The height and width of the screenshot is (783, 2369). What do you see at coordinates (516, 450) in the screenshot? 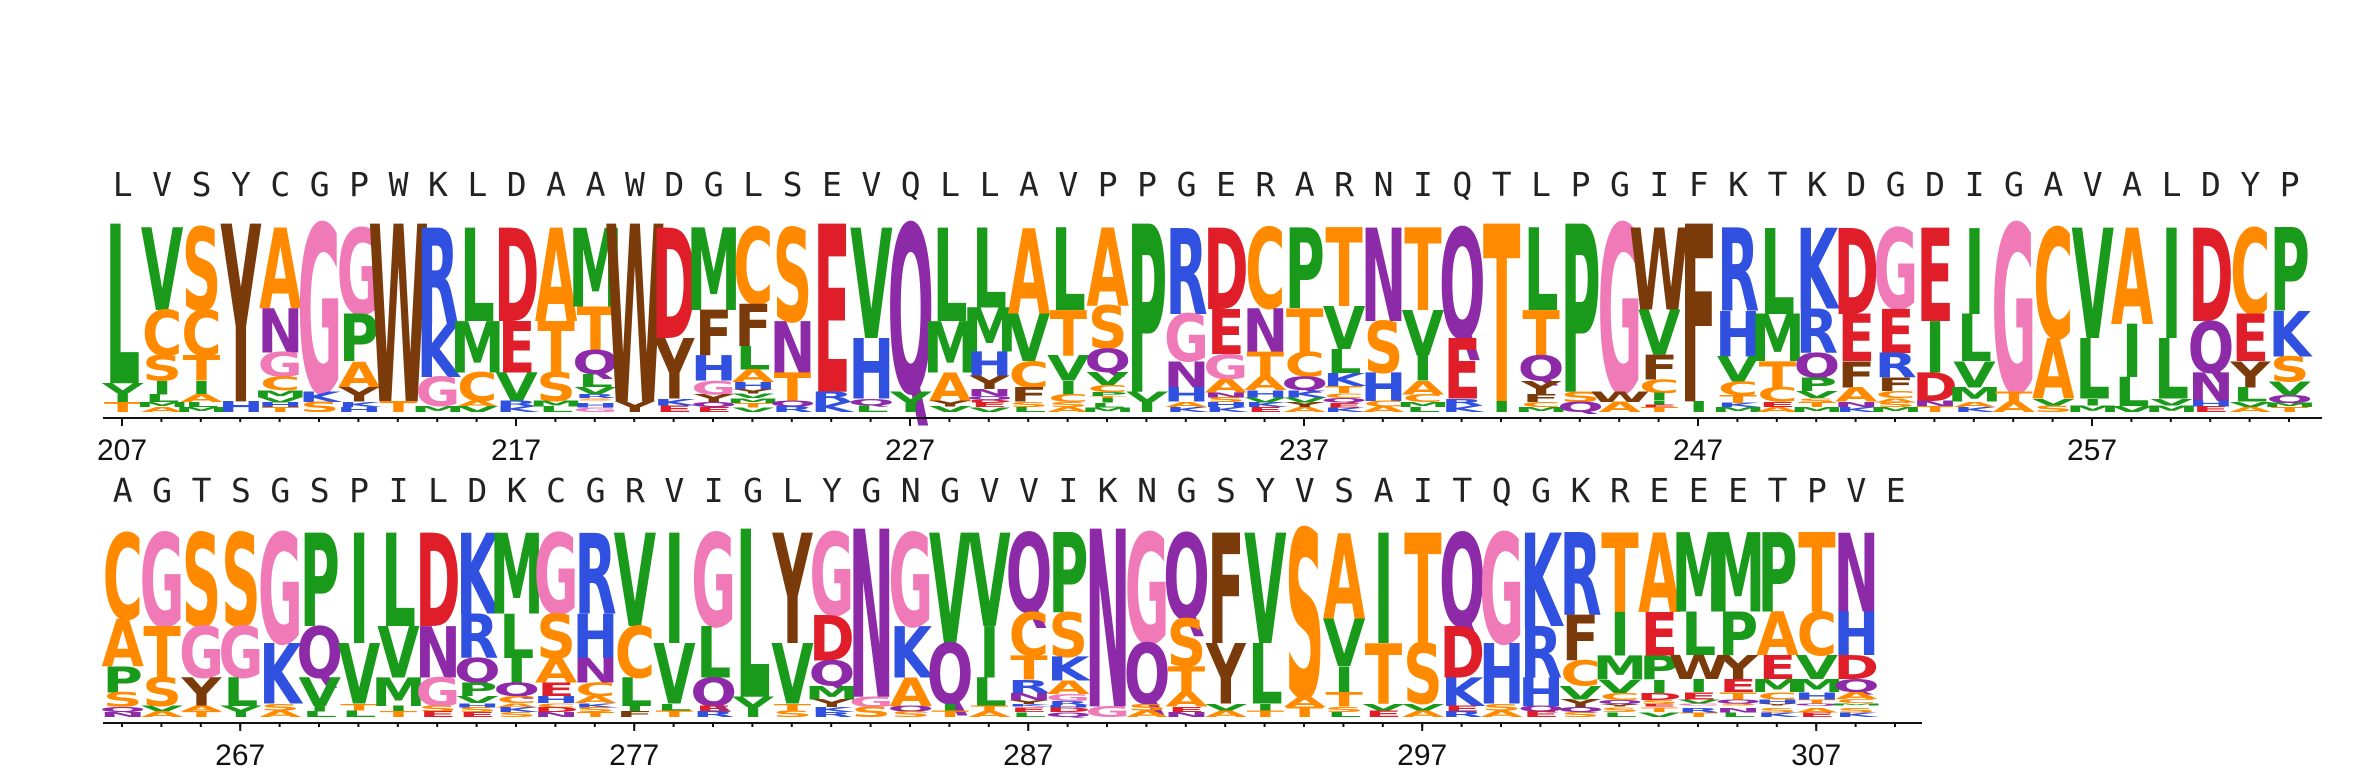
I see `x-tick-label: 217` at bounding box center [516, 450].